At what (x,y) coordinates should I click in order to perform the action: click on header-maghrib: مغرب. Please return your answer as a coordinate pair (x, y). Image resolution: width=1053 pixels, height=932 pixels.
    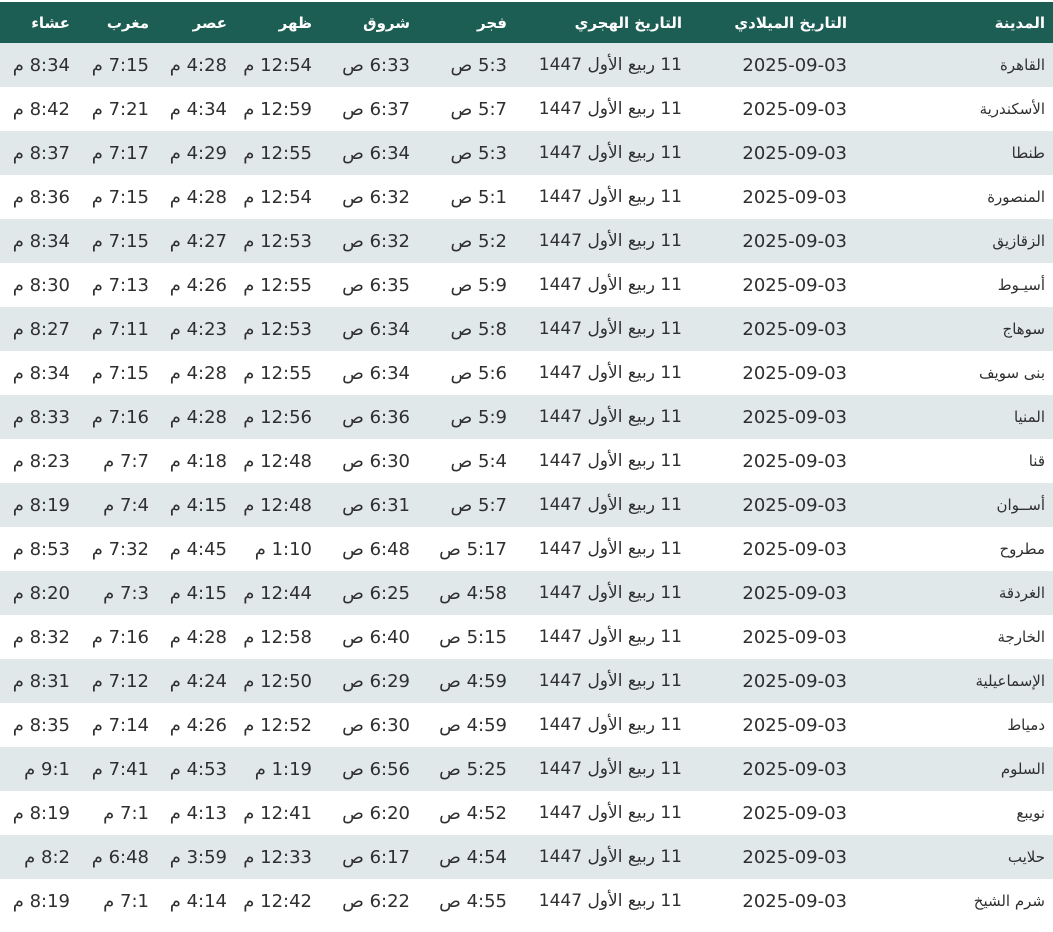
    Looking at the image, I should click on (117, 22).